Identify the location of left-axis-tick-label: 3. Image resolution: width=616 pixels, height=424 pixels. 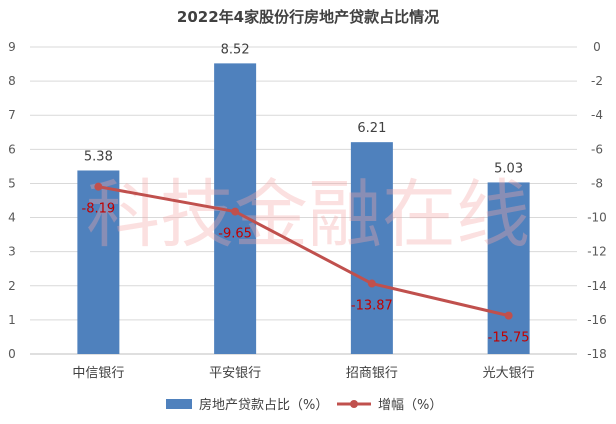
(12, 252).